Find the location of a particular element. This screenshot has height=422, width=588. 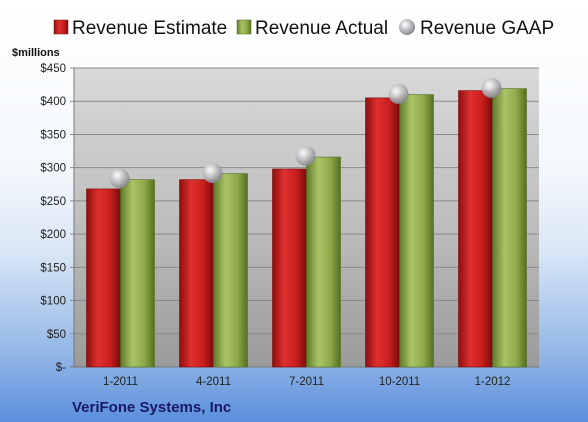

legend-item-revenue-gaap: Revenue GAAP is located at coordinates (476, 28).